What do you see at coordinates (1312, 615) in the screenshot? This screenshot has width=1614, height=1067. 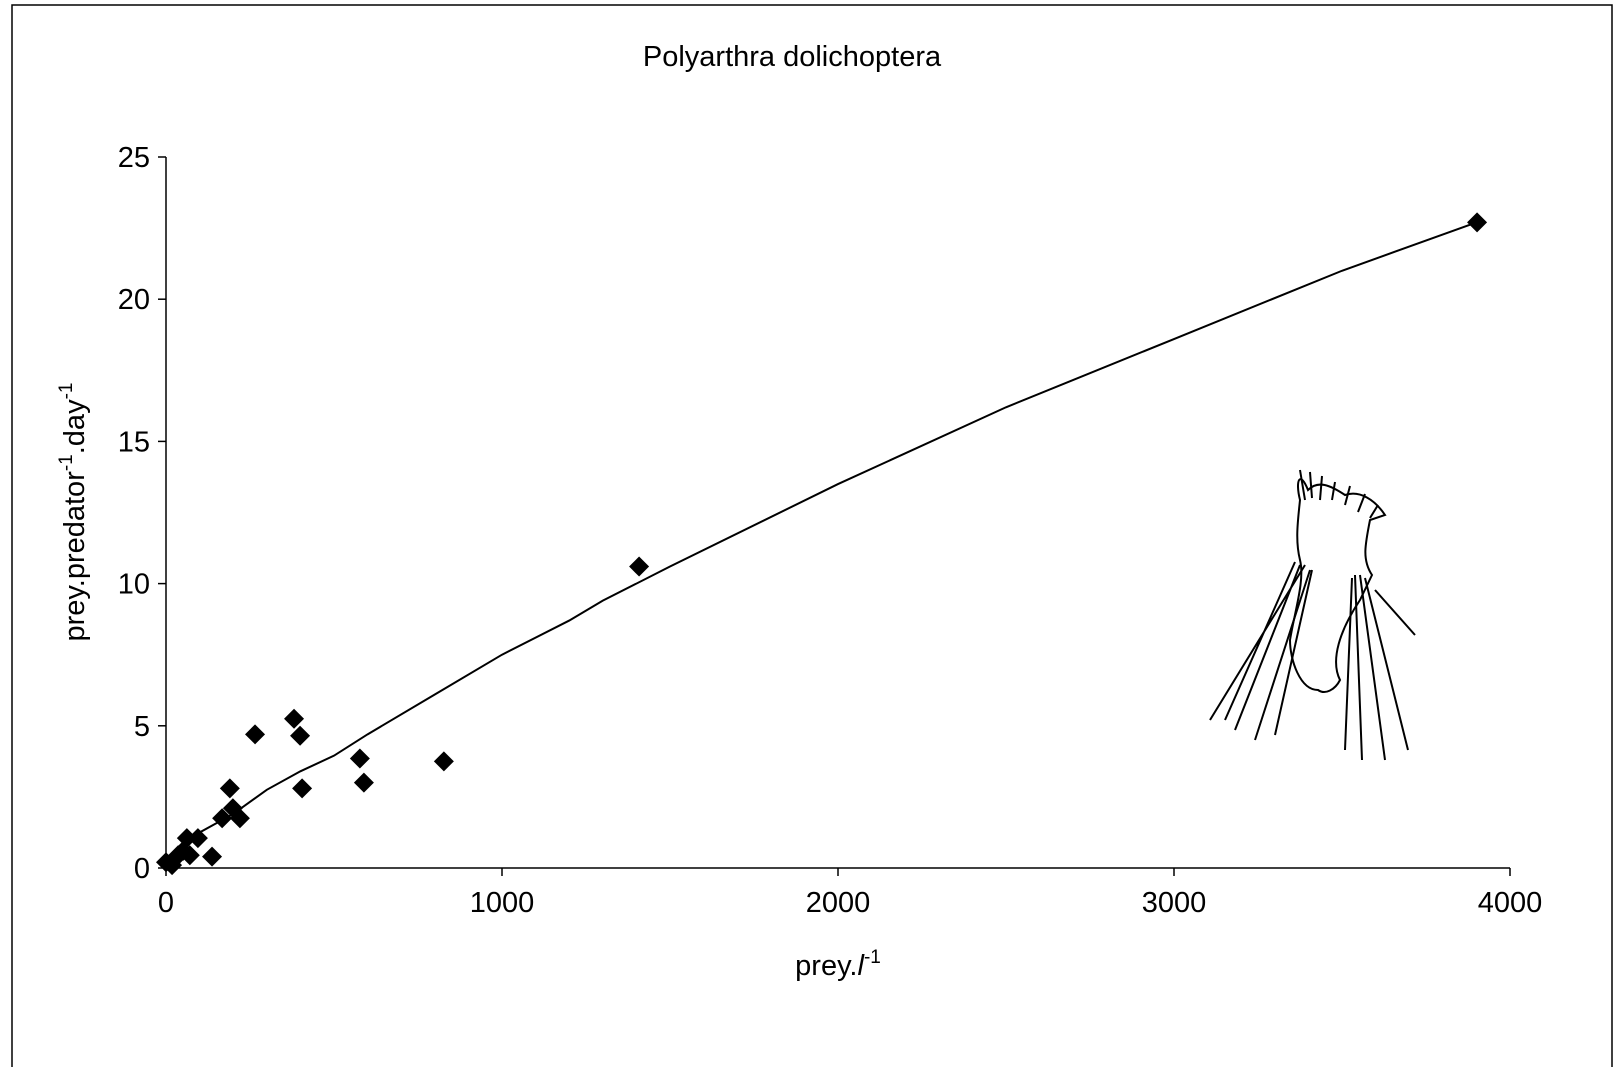 I see `rotifer-illustration` at bounding box center [1312, 615].